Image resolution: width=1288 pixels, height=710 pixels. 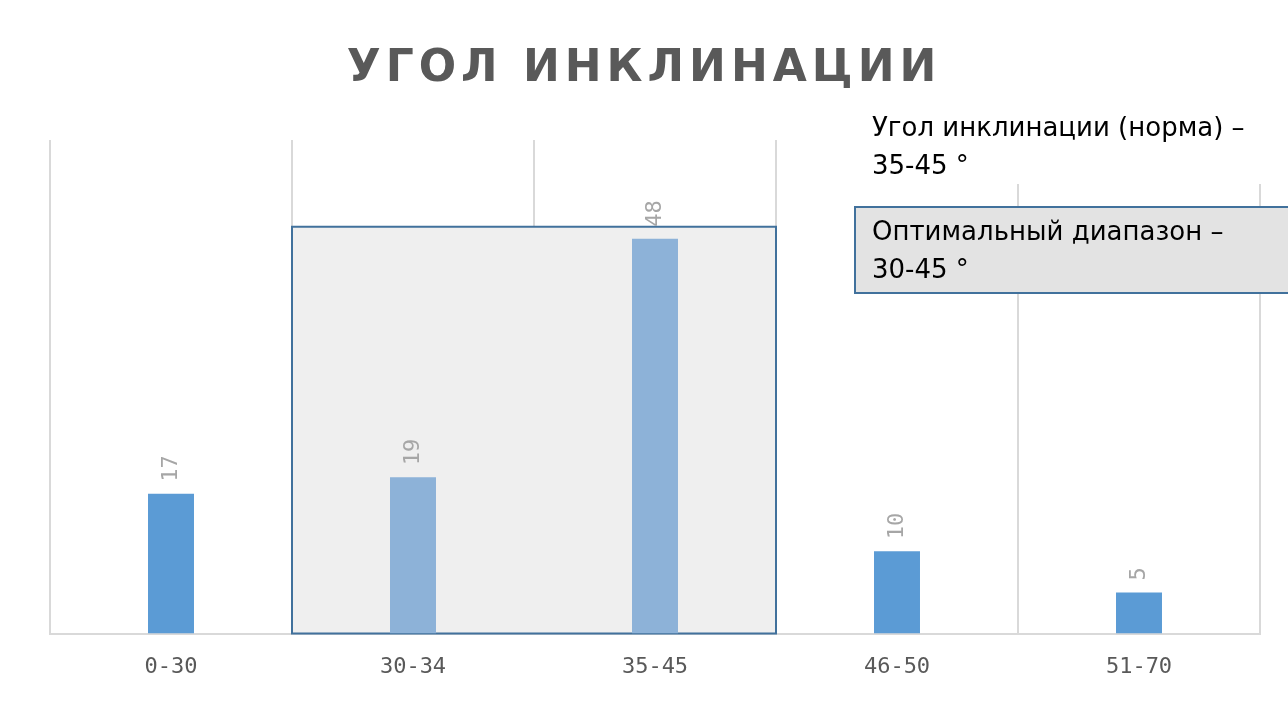 What do you see at coordinates (895, 526) in the screenshot?
I see `data-label: 10` at bounding box center [895, 526].